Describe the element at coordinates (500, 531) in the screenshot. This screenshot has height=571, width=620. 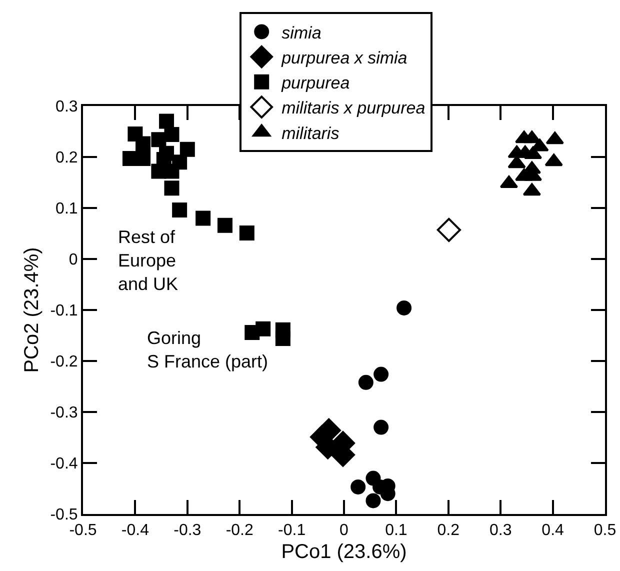
I see `x-tick-label: 0.3` at that location.